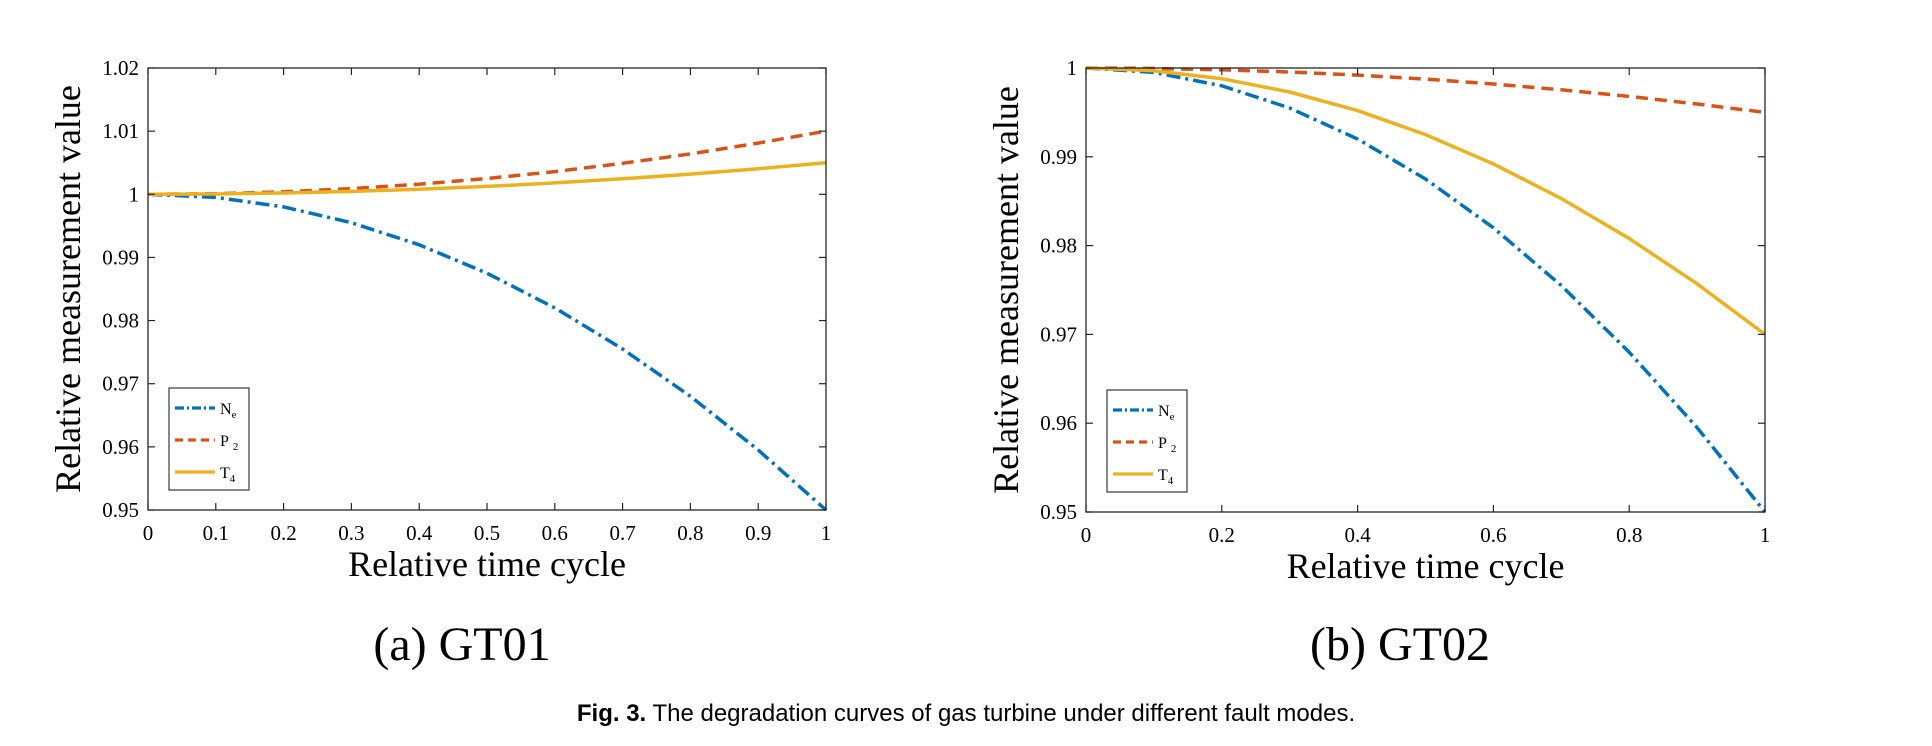 This screenshot has height=746, width=1932. Describe the element at coordinates (216, 533) in the screenshot. I see `x-tick-label: 0.1` at that location.